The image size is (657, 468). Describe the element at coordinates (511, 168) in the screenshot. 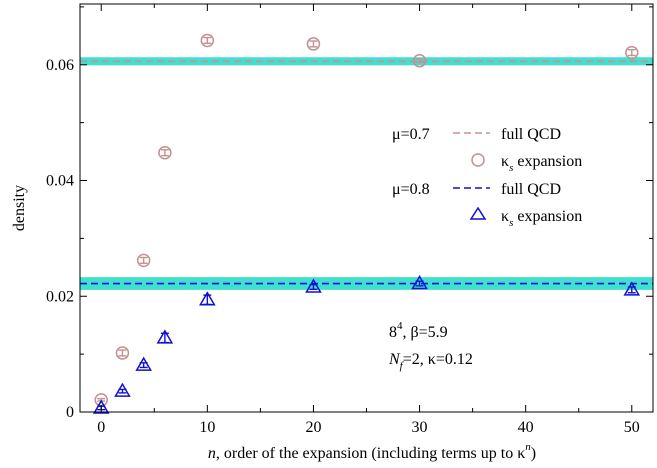

I see `legend-mu1-sub: s` at that location.